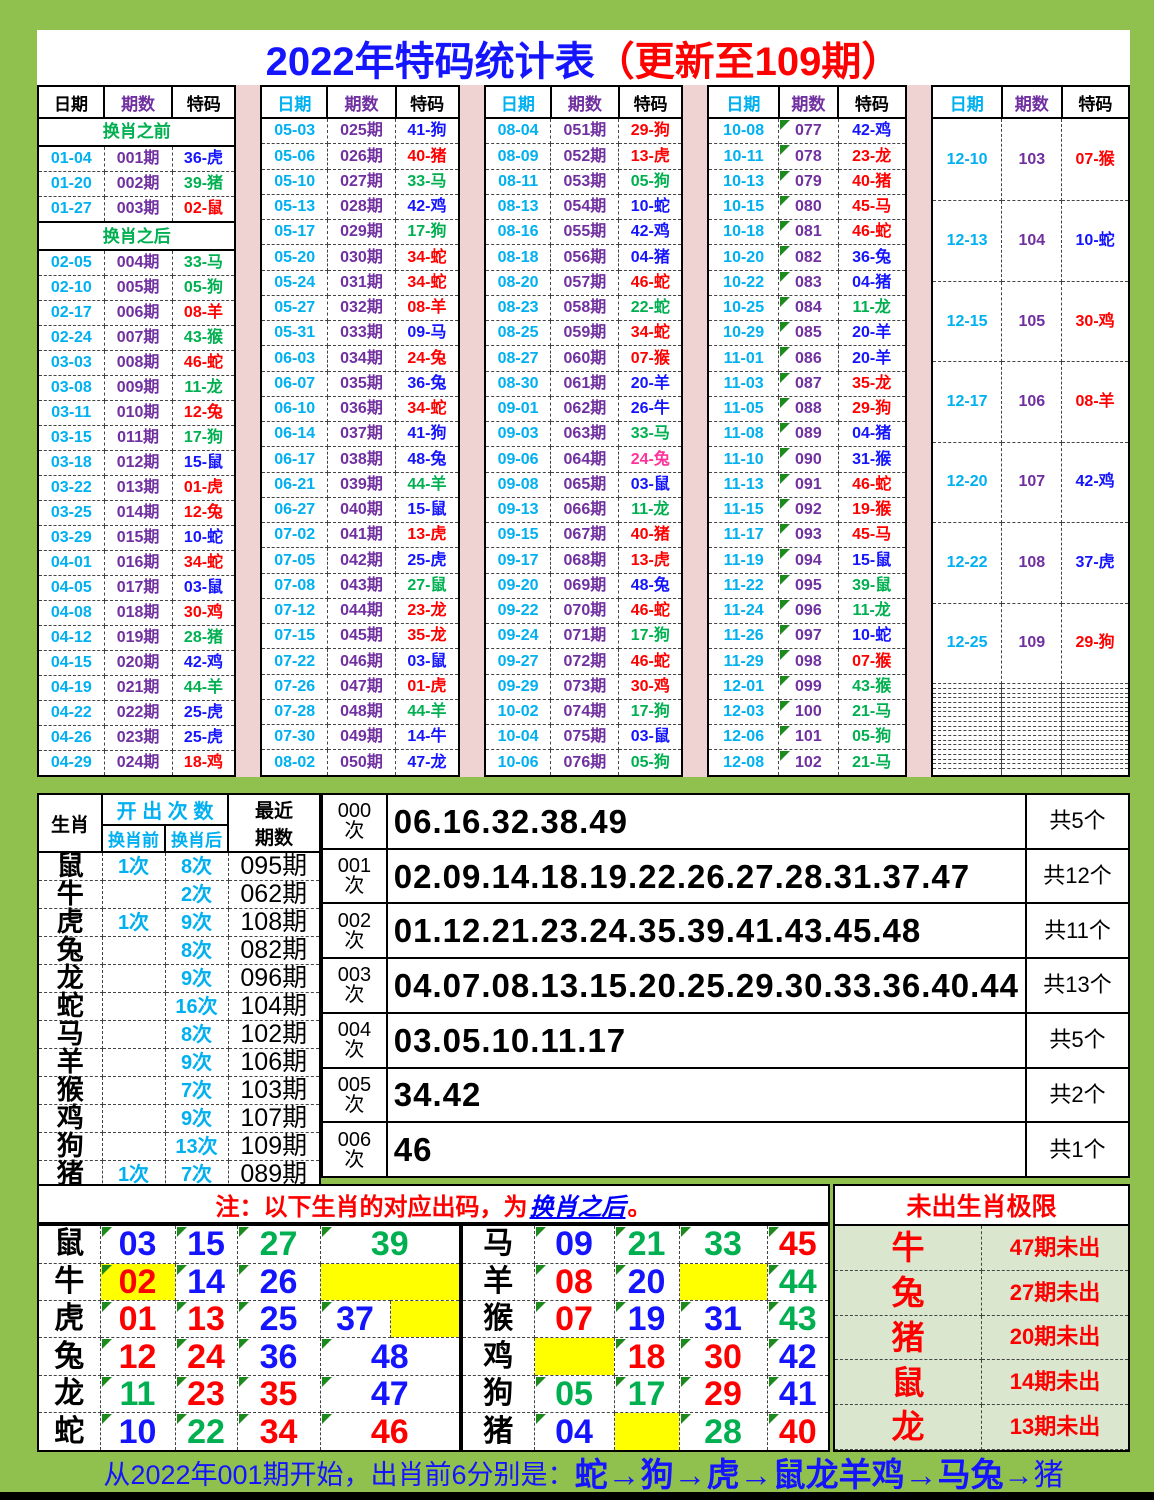  I want to click on count-label-cell: 001次, so click(354, 876).